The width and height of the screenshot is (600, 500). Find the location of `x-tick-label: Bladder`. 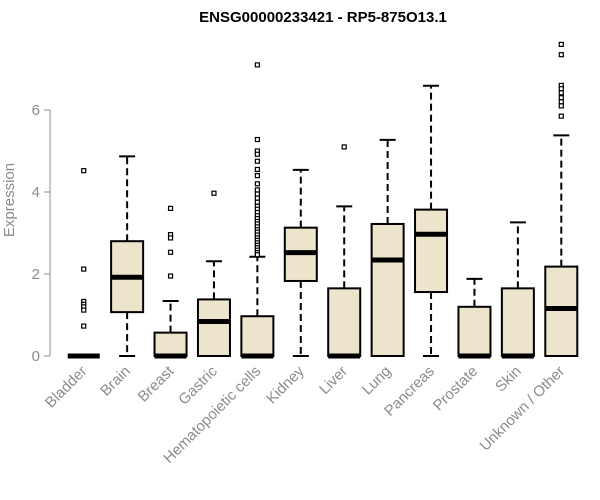

x-tick-label: Bladder is located at coordinates (66, 387).